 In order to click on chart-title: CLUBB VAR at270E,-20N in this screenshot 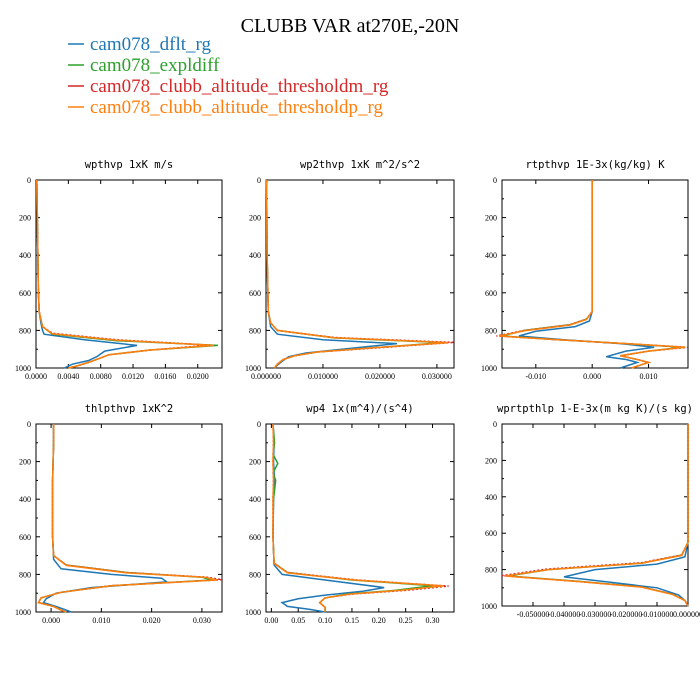, I will do `click(350, 26)`.